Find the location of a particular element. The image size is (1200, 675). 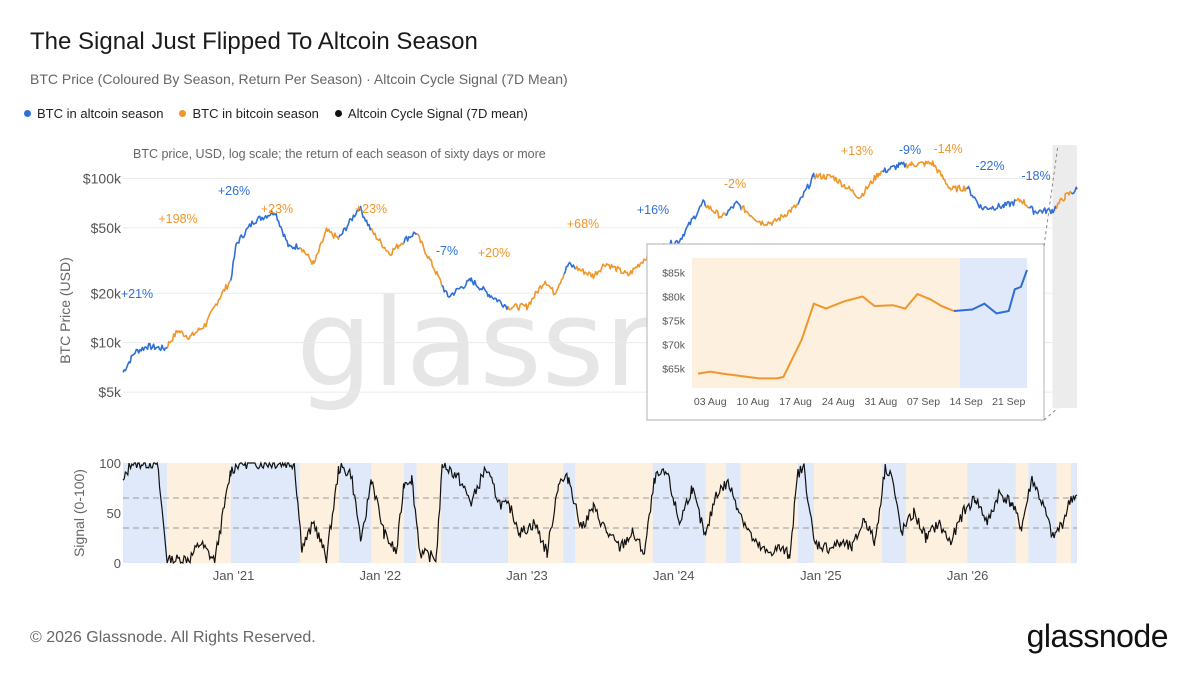

inset-price-line-bitcoin is located at coordinates (826, 336).